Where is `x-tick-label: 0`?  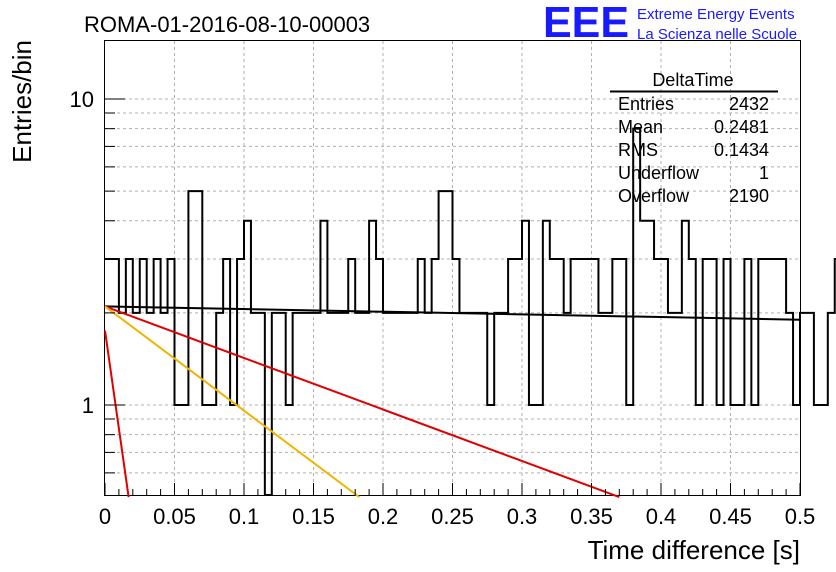 x-tick-label: 0 is located at coordinates (105, 516).